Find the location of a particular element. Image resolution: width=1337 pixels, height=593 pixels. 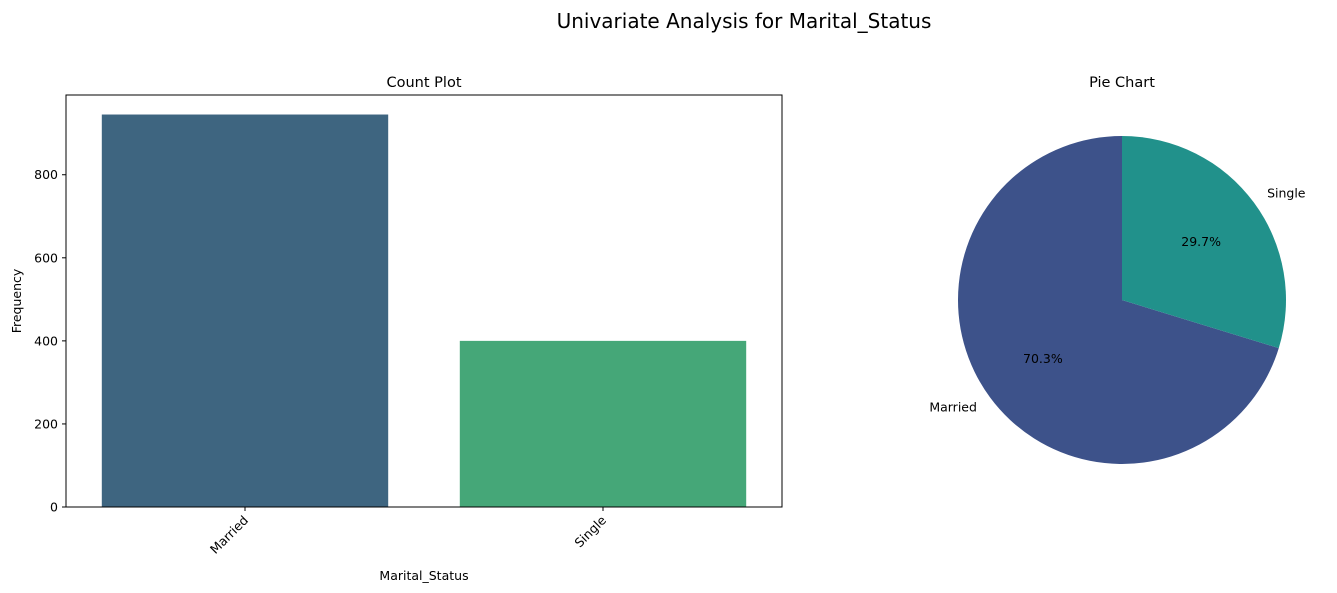

pie-slice-single is located at coordinates (1204, 242).